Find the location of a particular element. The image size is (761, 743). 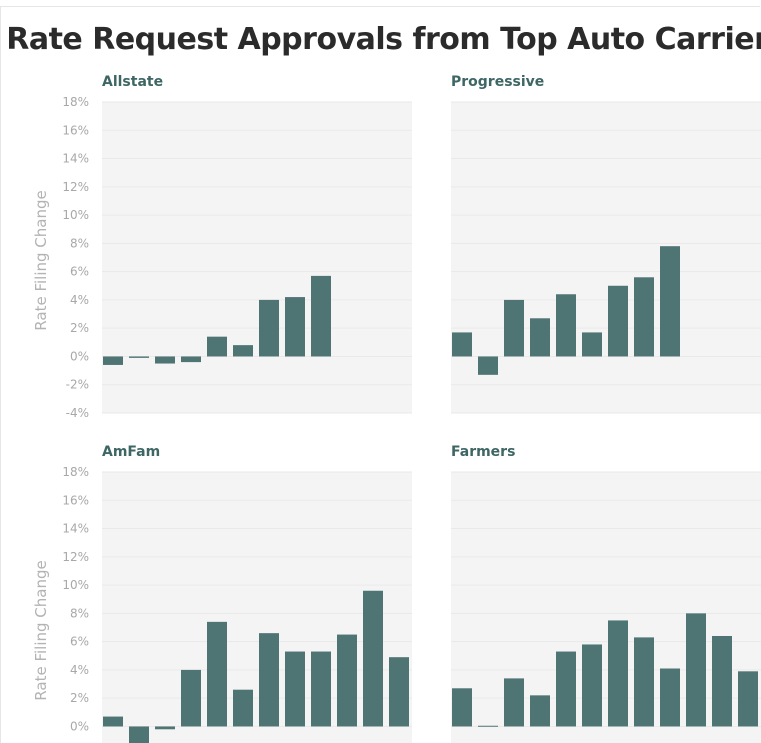

amfam-y-axis-label: Rate Filing Change is located at coordinates (41, 630).